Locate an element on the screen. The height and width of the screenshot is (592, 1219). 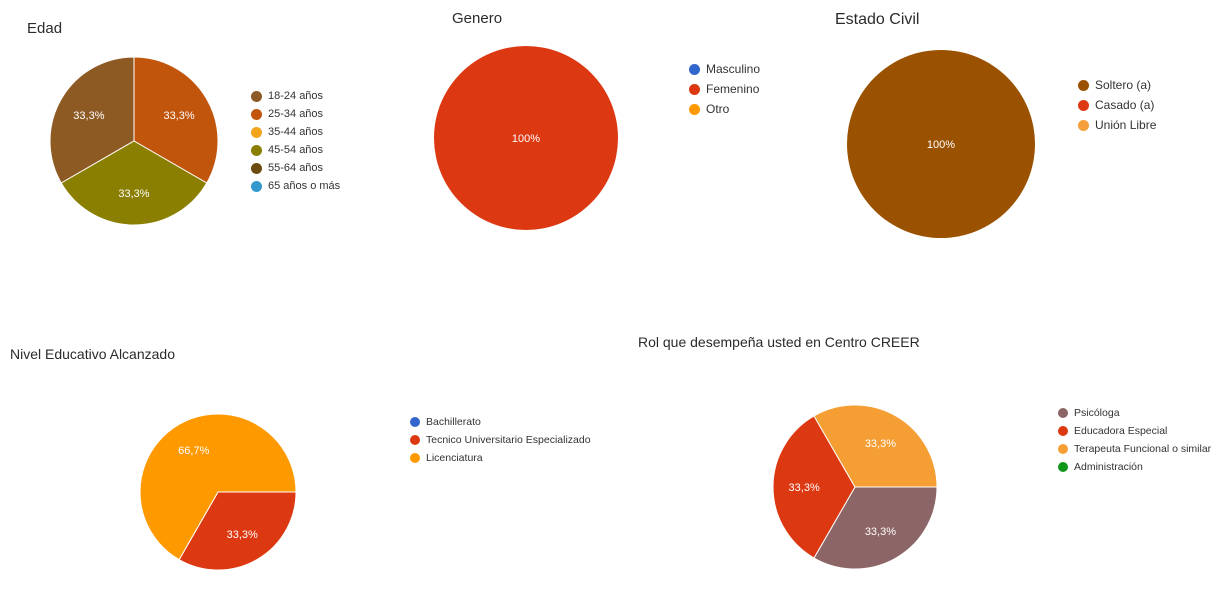
legend-item: Unión Libre is located at coordinates (1117, 125).